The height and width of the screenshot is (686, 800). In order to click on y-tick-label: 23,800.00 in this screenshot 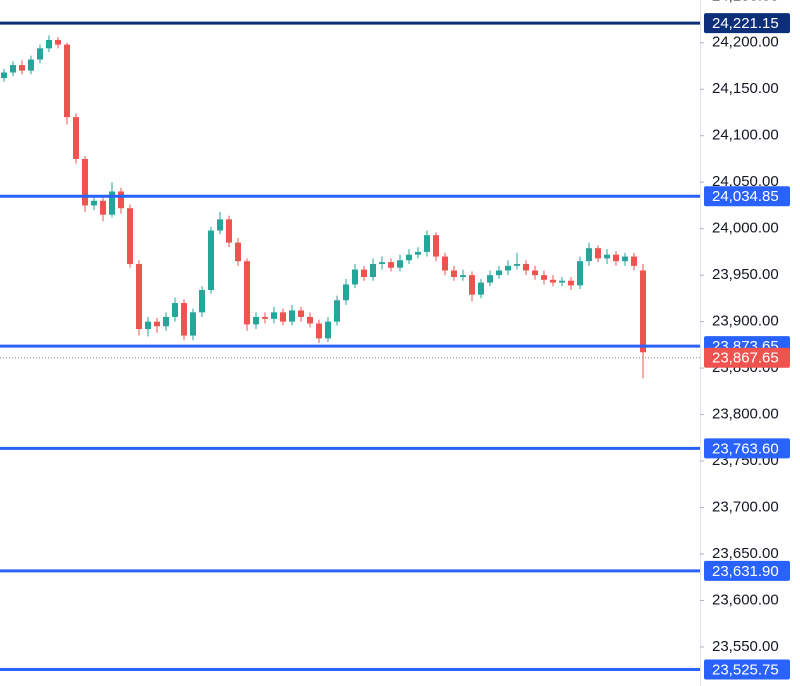, I will do `click(745, 414)`.